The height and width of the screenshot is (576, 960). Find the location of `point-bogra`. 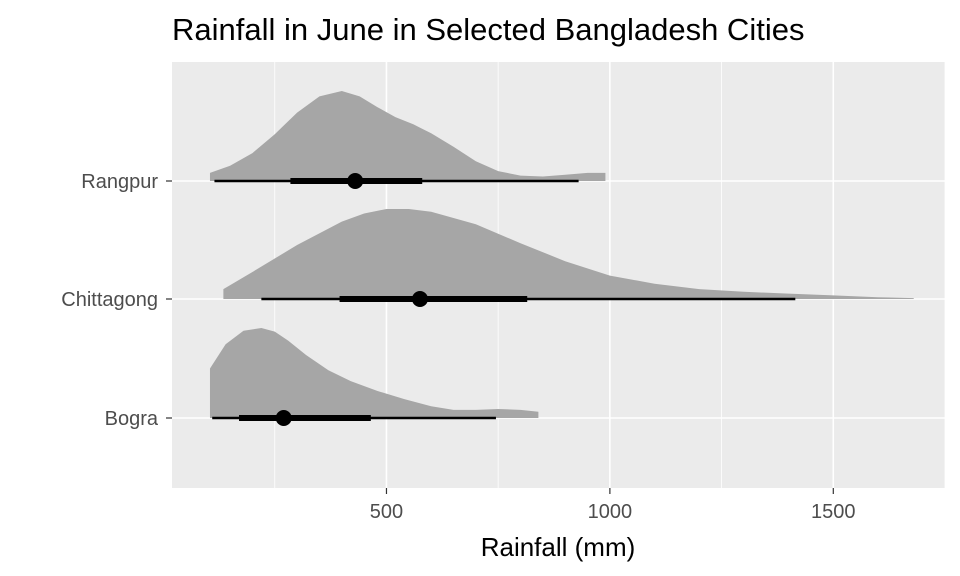

point-bogra is located at coordinates (283, 418).